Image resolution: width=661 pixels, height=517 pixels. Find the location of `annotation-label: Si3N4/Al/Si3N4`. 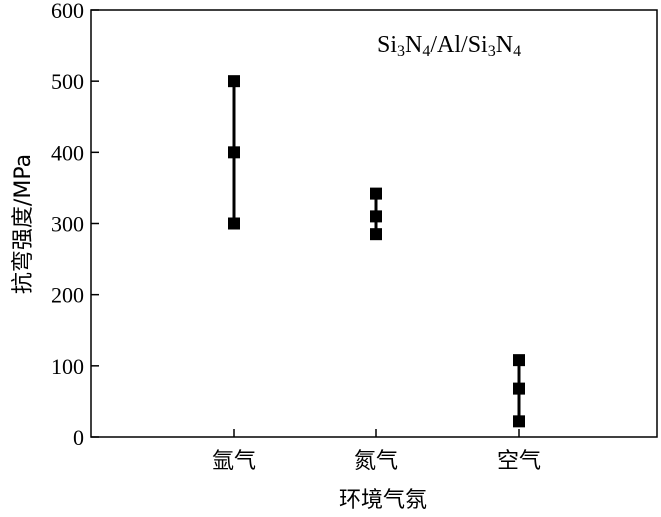

annotation-label: Si3N4/Al/Si3N4 is located at coordinates (449, 46).